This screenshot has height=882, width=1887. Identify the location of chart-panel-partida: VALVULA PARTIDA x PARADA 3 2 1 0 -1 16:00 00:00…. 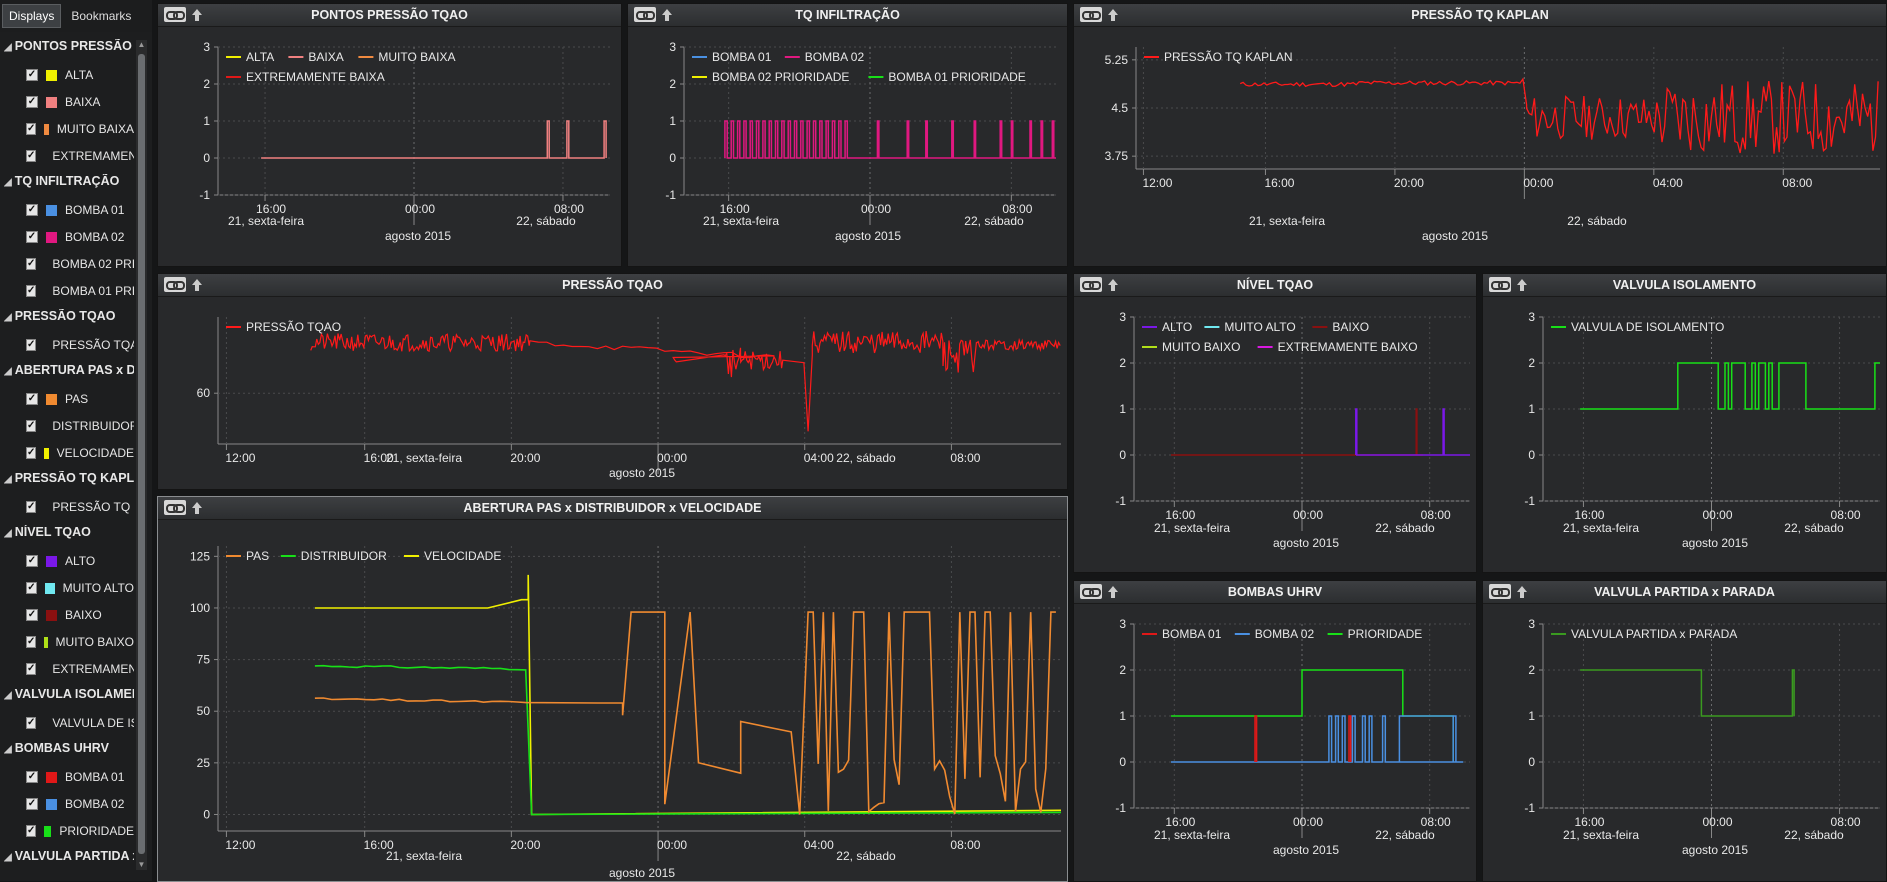
(1684, 731).